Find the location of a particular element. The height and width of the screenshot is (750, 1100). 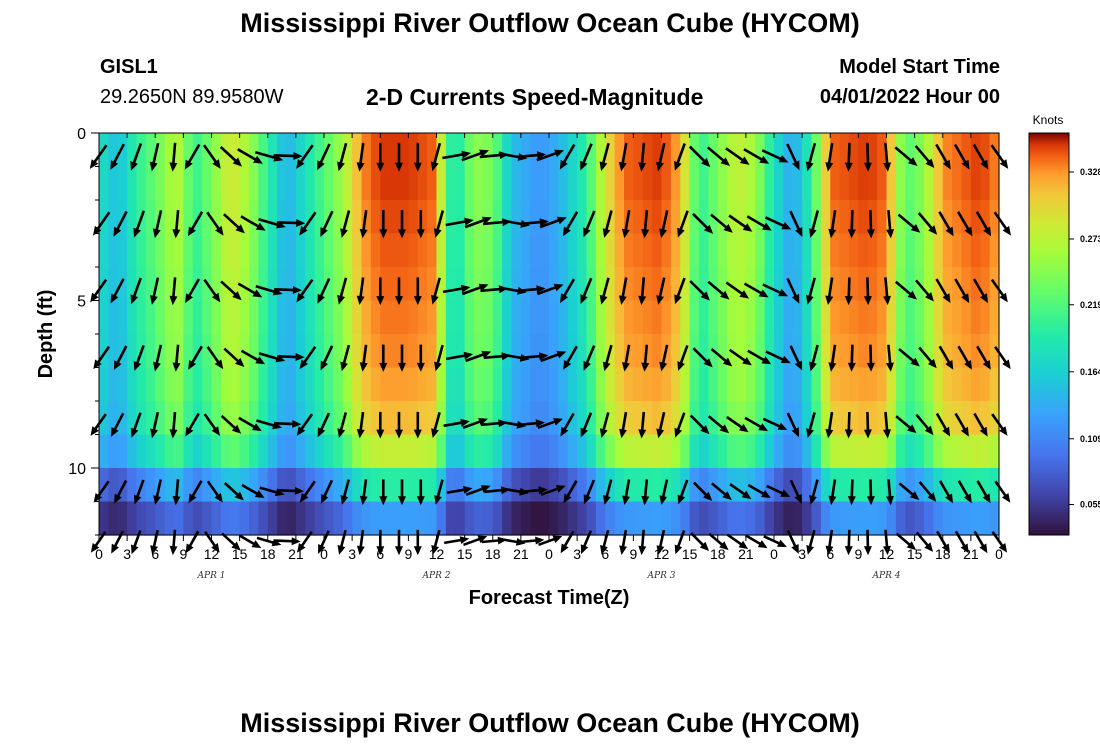

y-tick-label: 5 is located at coordinates (81, 302).